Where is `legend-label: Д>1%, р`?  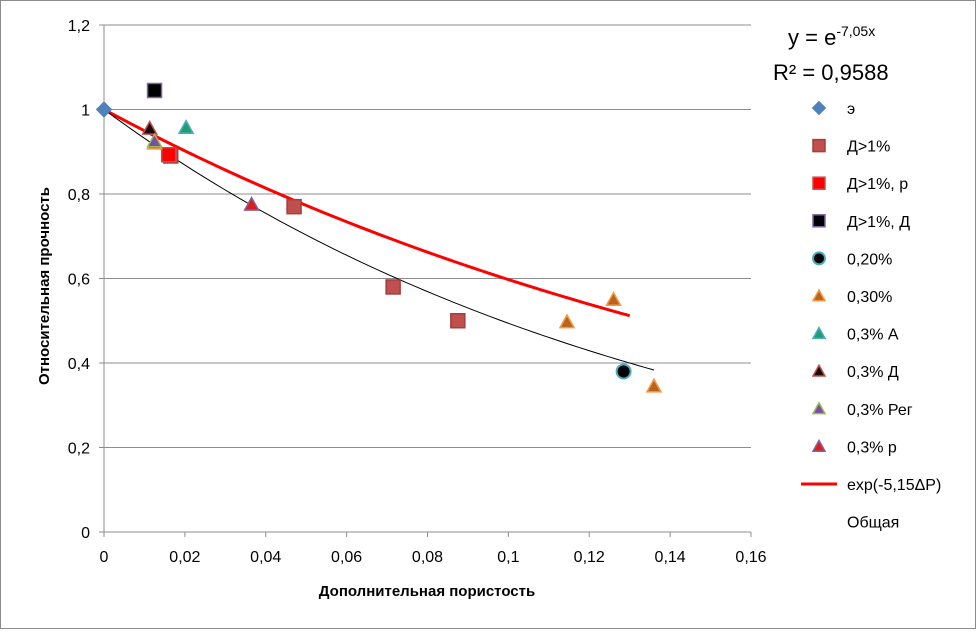 legend-label: Д>1%, р is located at coordinates (877, 184).